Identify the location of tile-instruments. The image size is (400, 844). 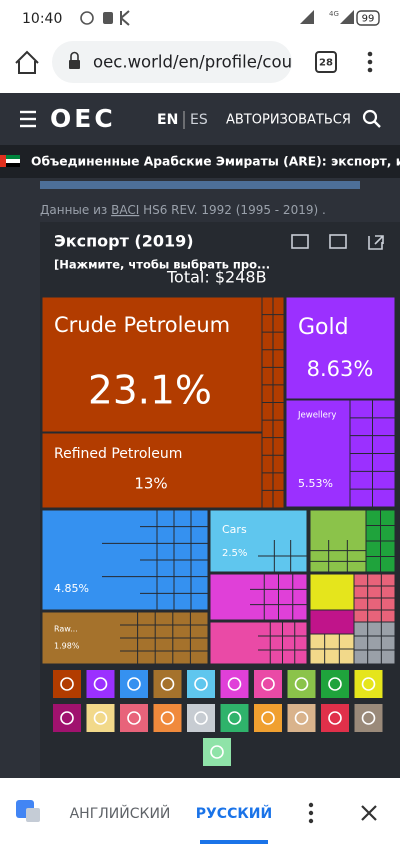
(332, 622).